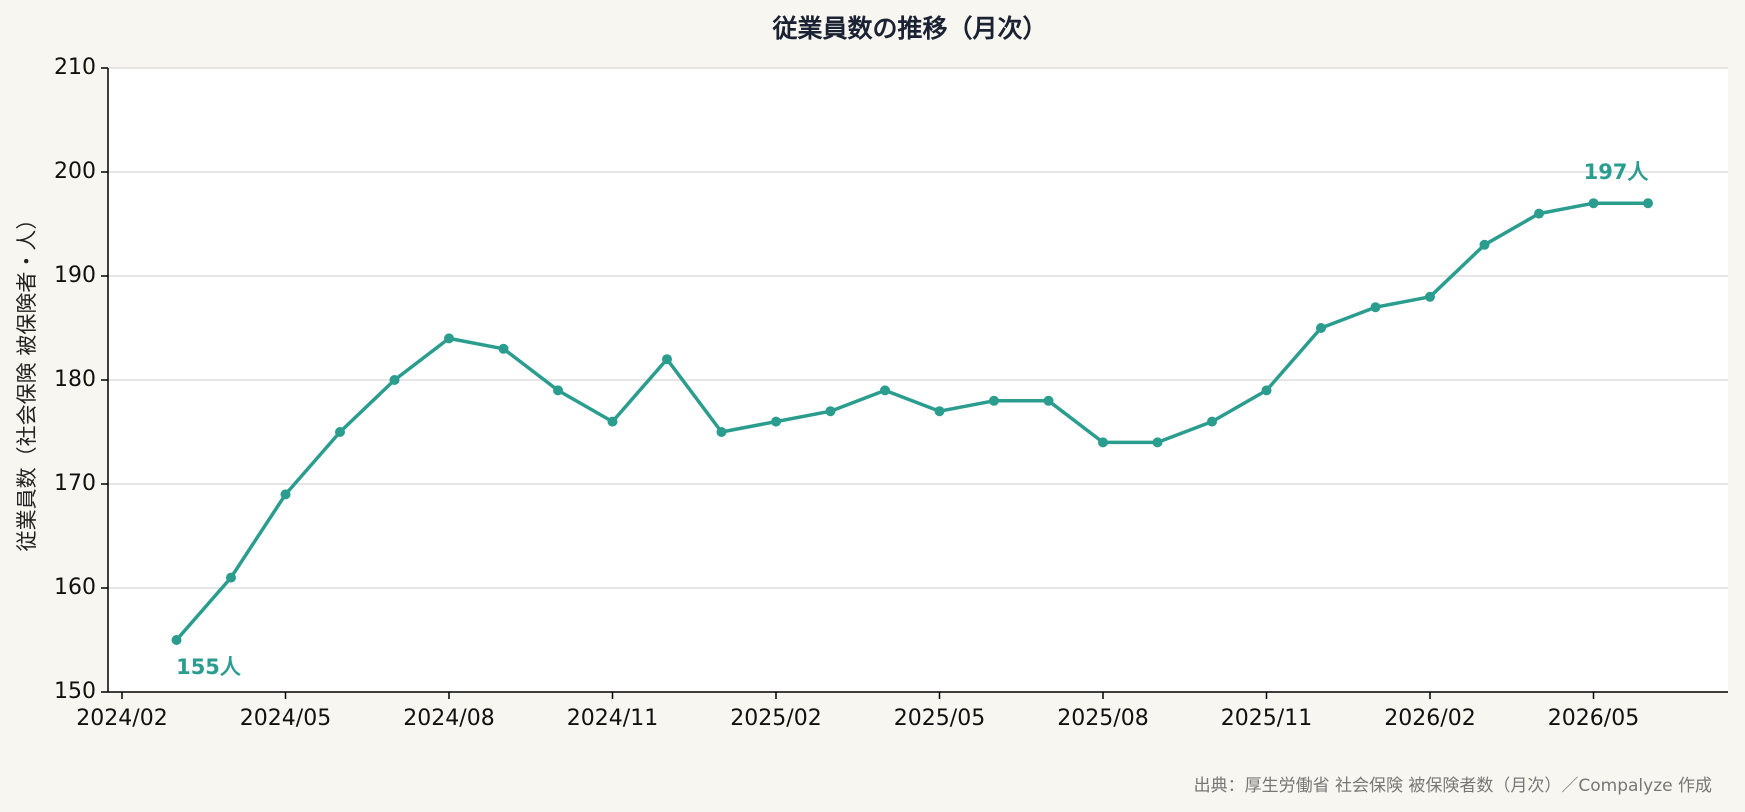 The height and width of the screenshot is (812, 1745). I want to click on x-tick-label: 2025/05, so click(939, 718).